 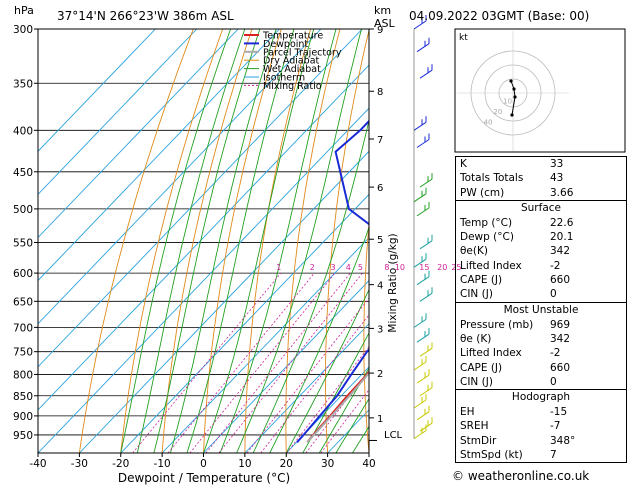 What do you see at coordinates (385, 23) in the screenshot?
I see `asl-unit: ASL` at bounding box center [385, 23].